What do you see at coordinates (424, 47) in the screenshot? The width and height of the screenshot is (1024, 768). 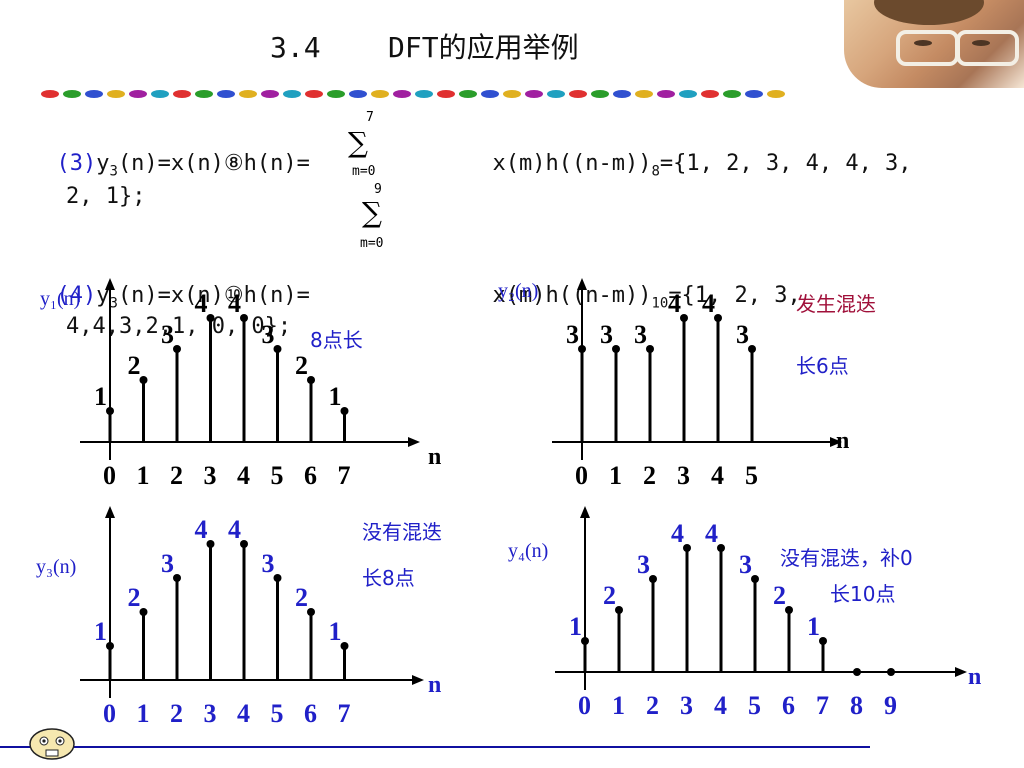 I see `page-title: 3.4 DFT的应用举例` at bounding box center [424, 47].